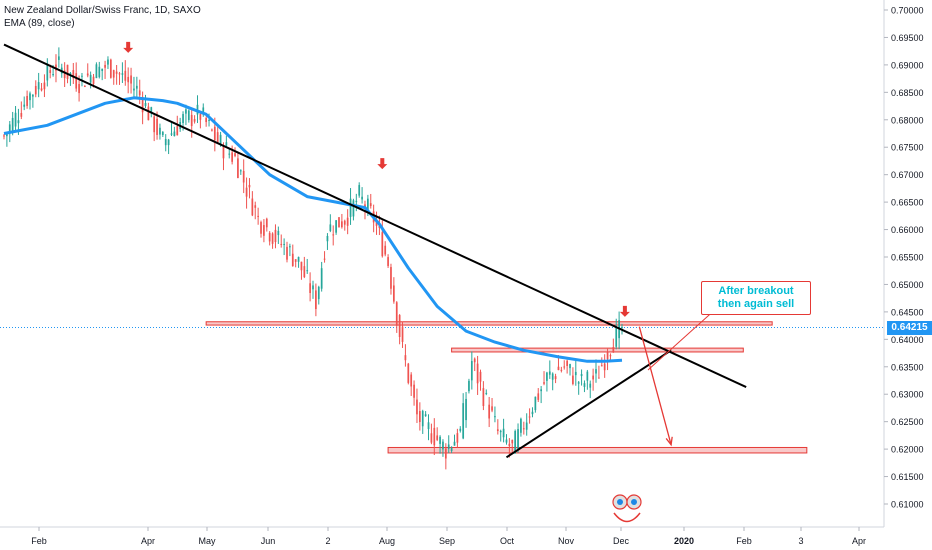 The image size is (932, 550). Describe the element at coordinates (907, 175) in the screenshot. I see `y-tick-label: 0.67000` at that location.